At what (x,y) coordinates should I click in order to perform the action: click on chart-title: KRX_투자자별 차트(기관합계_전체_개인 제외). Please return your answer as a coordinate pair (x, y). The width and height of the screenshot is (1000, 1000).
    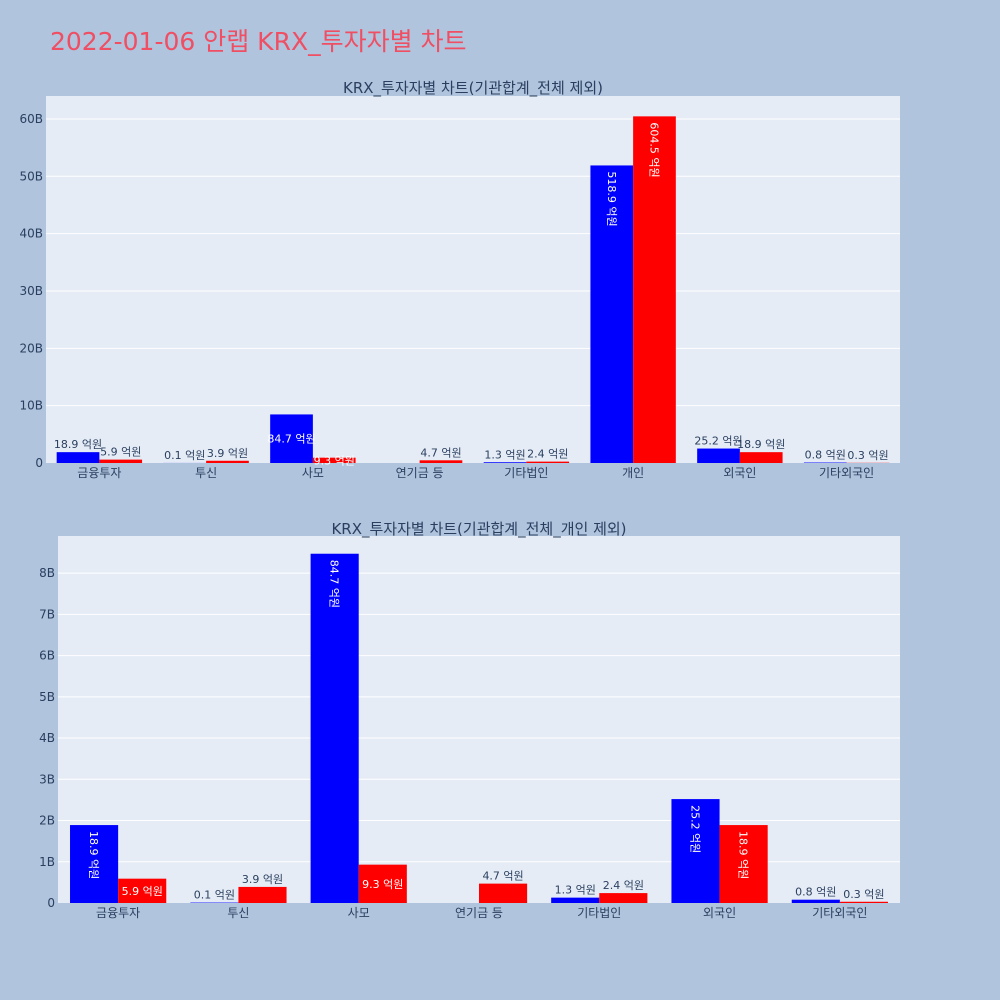
    Looking at the image, I should click on (478, 529).